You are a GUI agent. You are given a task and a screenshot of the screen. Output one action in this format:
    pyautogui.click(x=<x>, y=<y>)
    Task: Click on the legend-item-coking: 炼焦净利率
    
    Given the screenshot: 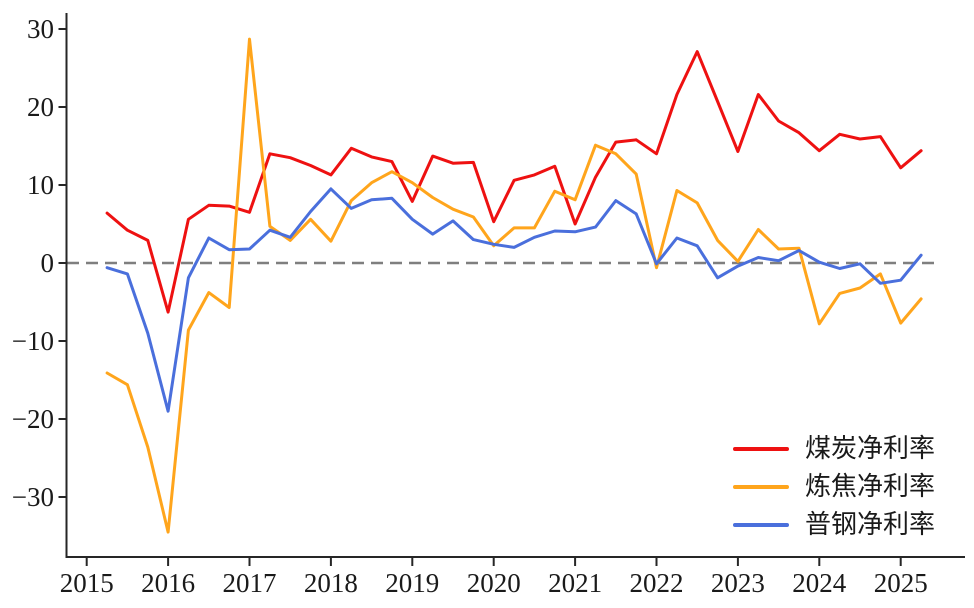 What is the action you would take?
    pyautogui.click(x=834, y=487)
    